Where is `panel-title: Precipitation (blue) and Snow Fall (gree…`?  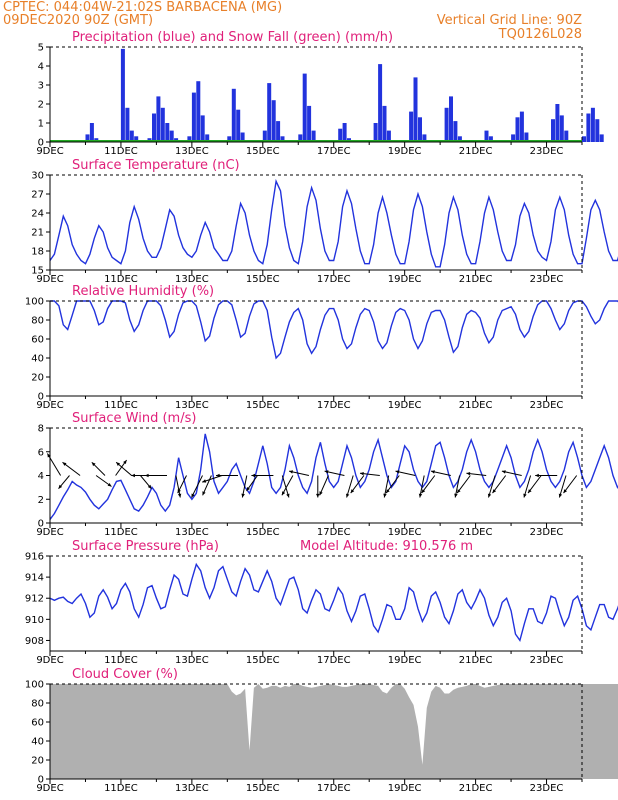
panel-title: Precipitation (blue) and Snow Fall (gree… is located at coordinates (232, 37).